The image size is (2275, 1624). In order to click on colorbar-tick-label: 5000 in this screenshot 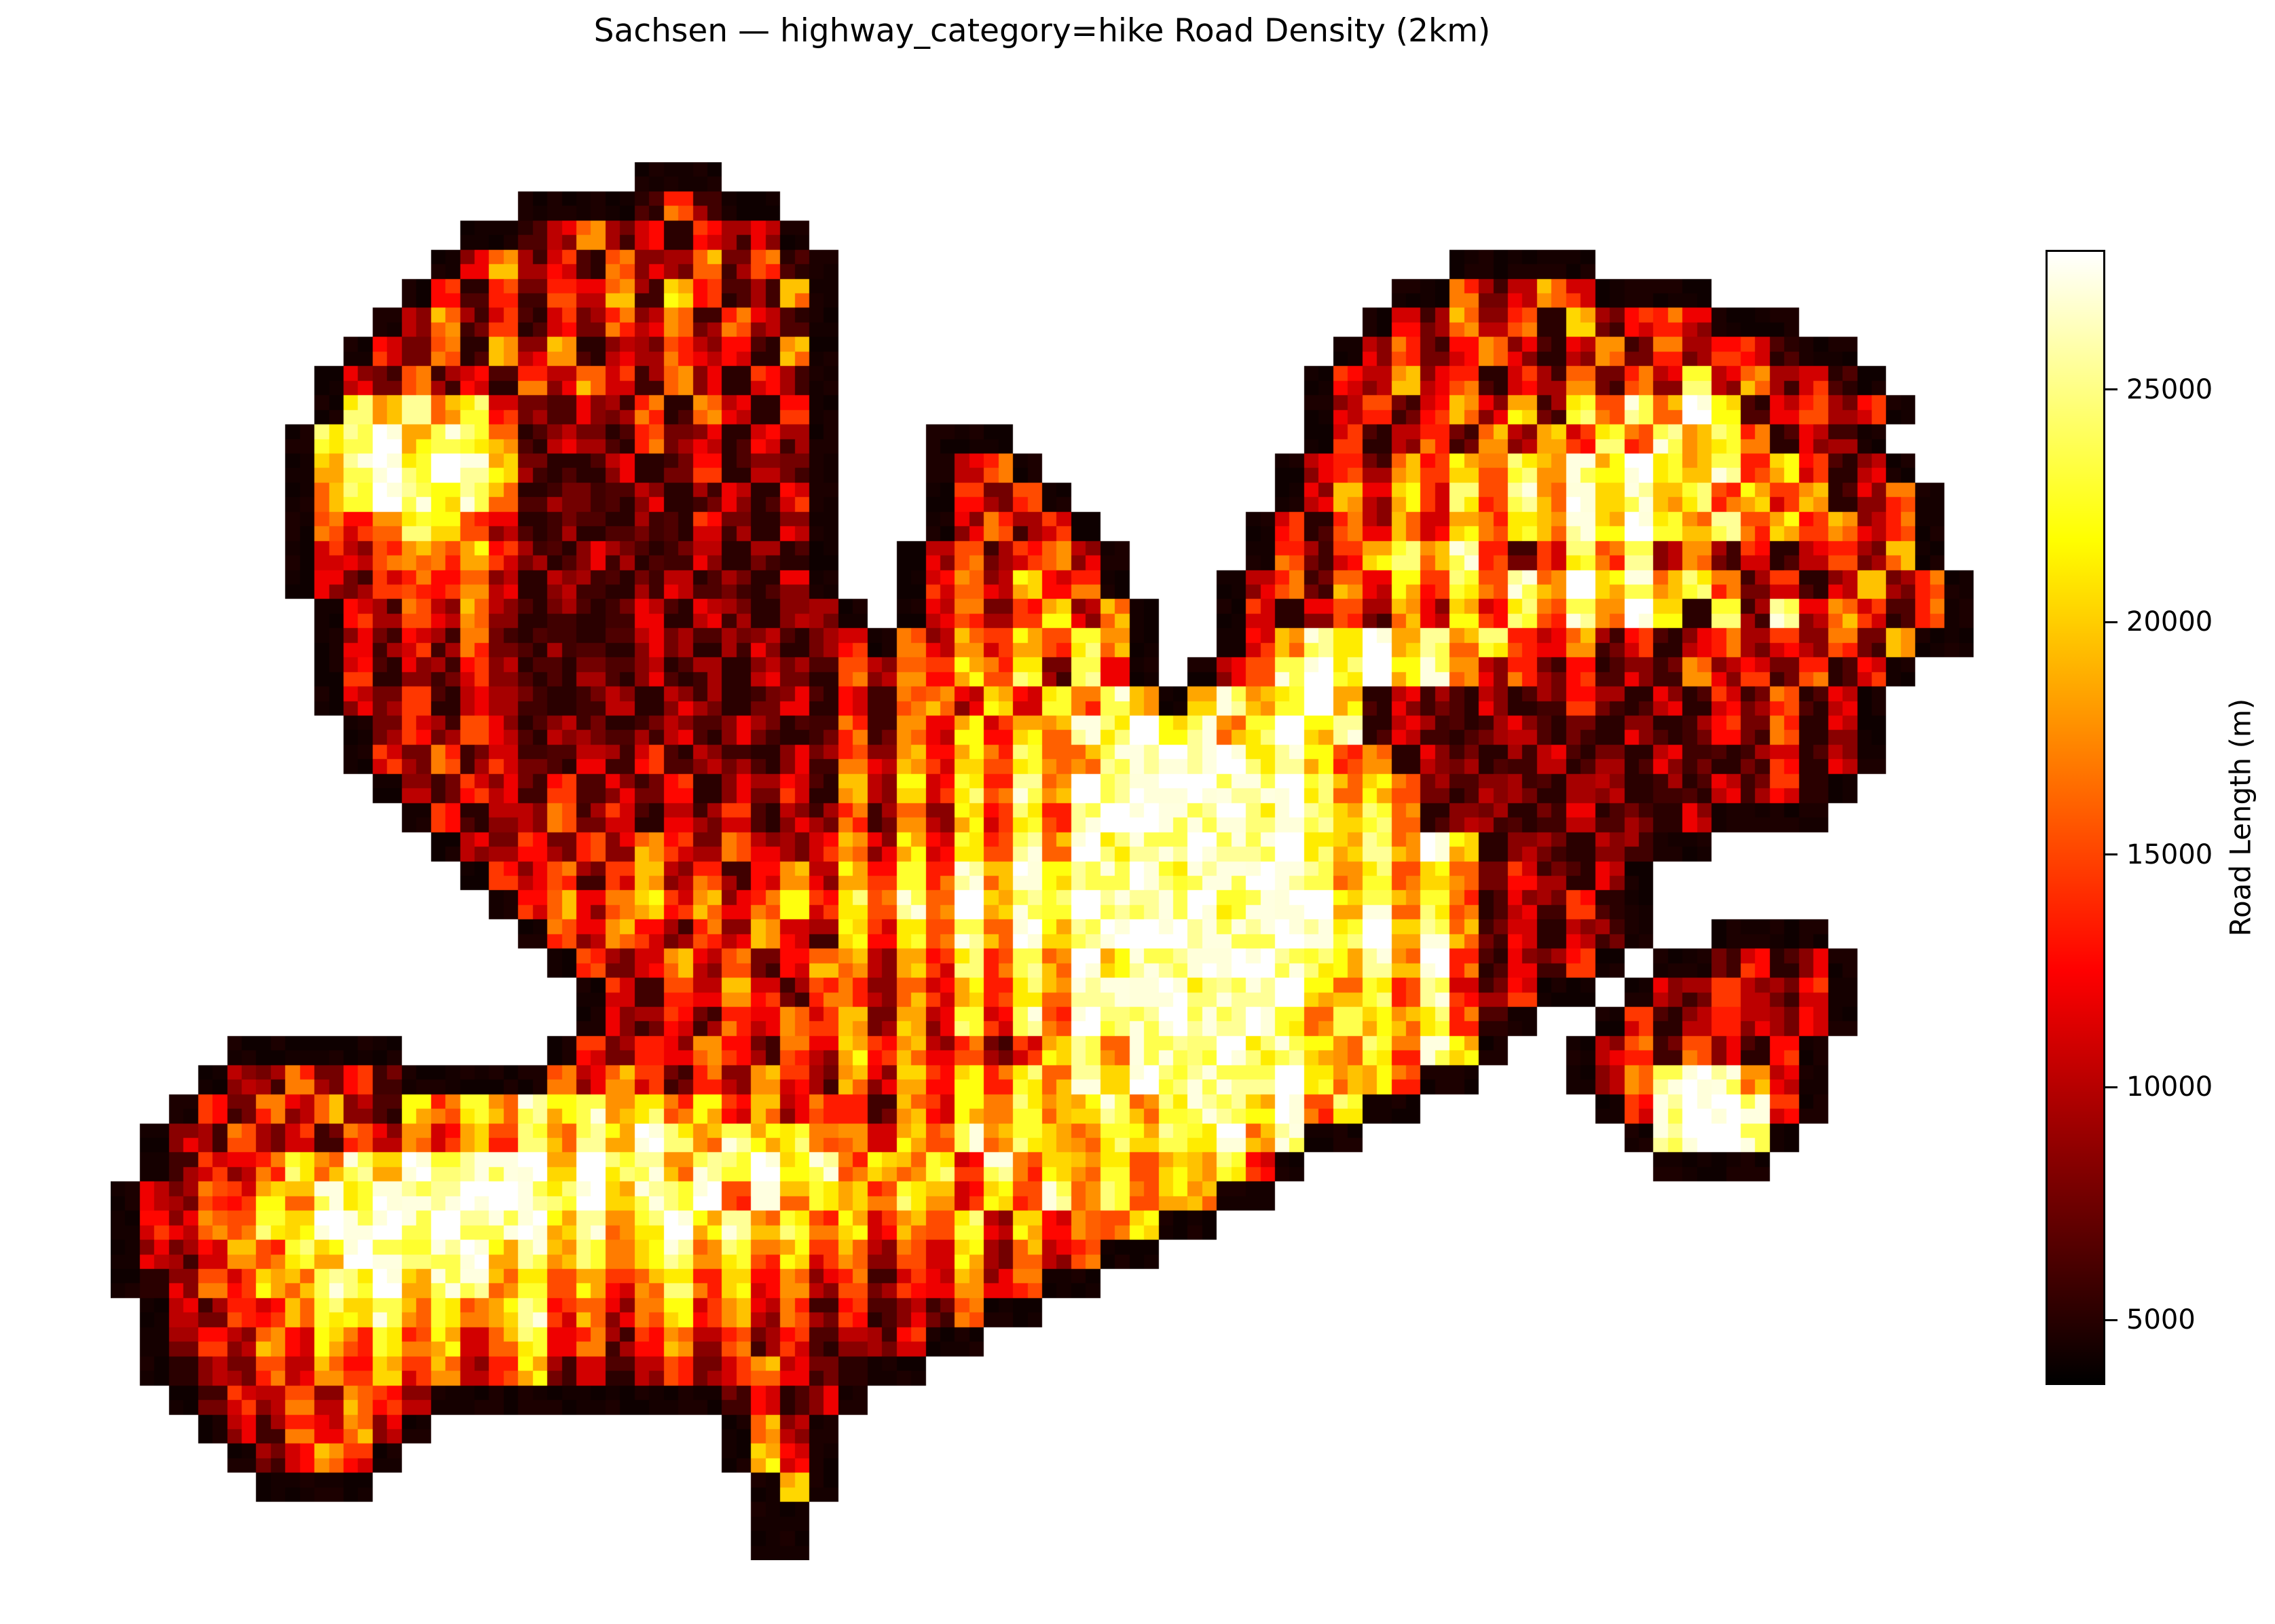, I will do `click(2161, 1320)`.